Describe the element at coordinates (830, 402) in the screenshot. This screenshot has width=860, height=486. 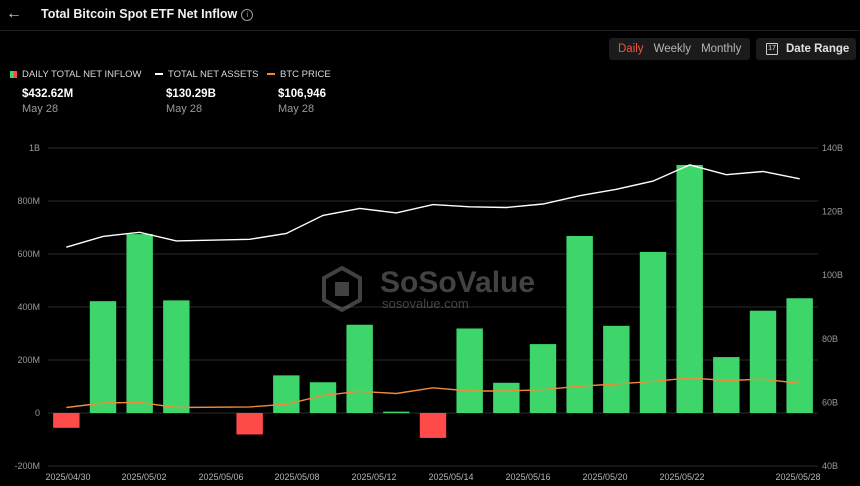
I see `right-axis-tick-label: 60B` at that location.